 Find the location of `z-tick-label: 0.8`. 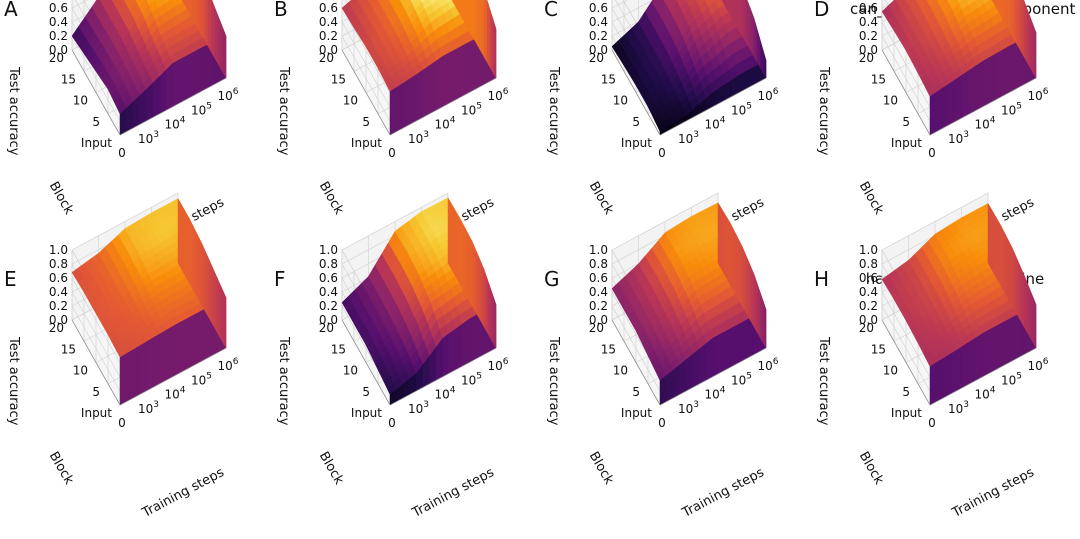

z-tick-label: 0.8 is located at coordinates (58, 0).